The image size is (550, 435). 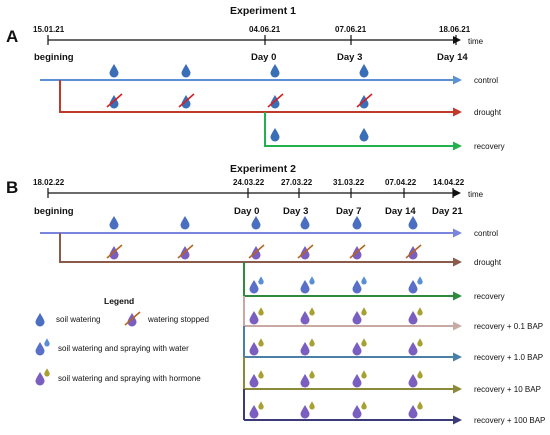 What do you see at coordinates (263, 57) in the screenshot?
I see `exp1-day-0: Day 0` at bounding box center [263, 57].